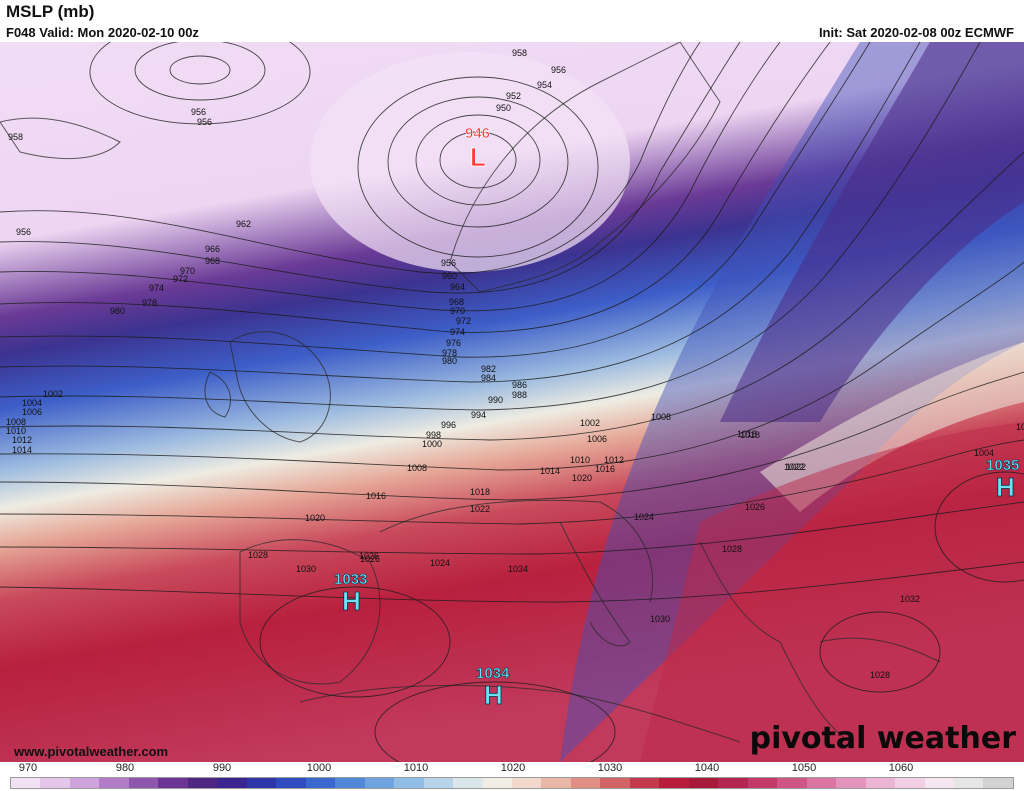 The width and height of the screenshot is (1024, 791). What do you see at coordinates (187, 271) in the screenshot?
I see `contour-label: 970` at bounding box center [187, 271].